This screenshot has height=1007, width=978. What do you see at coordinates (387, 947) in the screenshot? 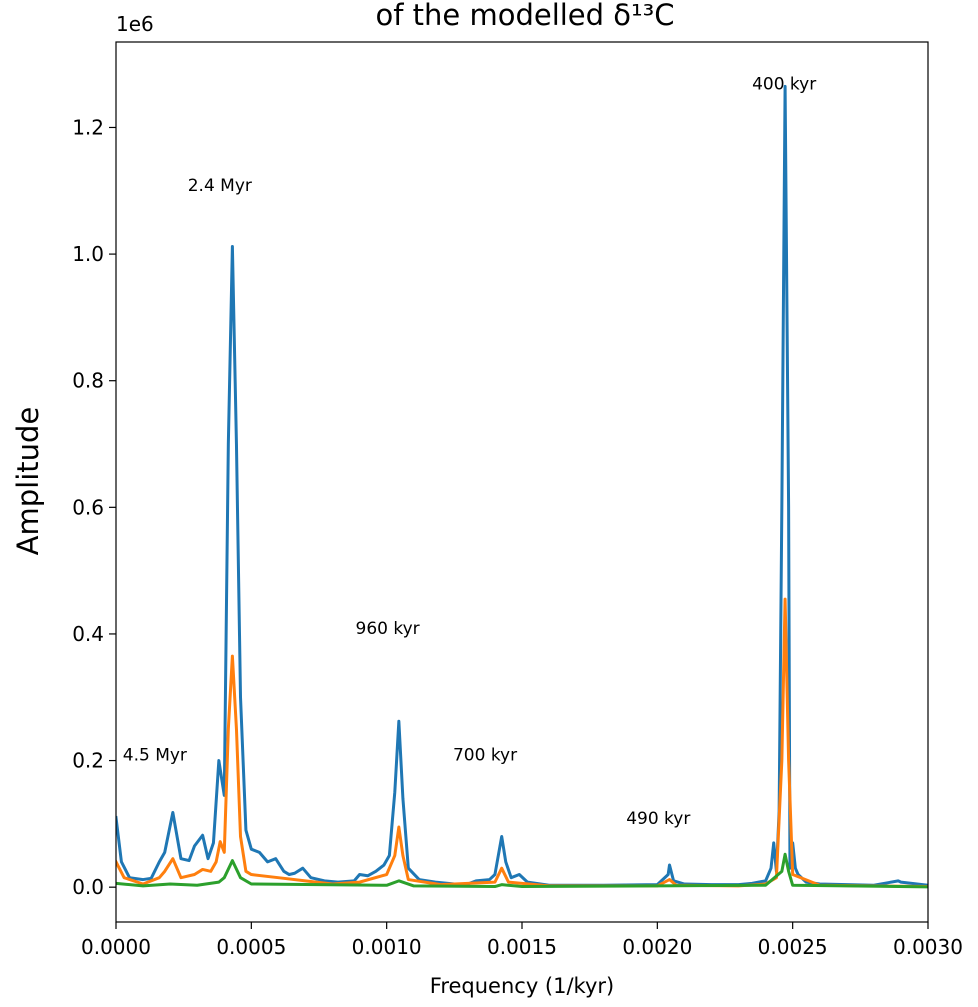
I see `x-tick-label: 0.0010` at bounding box center [387, 947].